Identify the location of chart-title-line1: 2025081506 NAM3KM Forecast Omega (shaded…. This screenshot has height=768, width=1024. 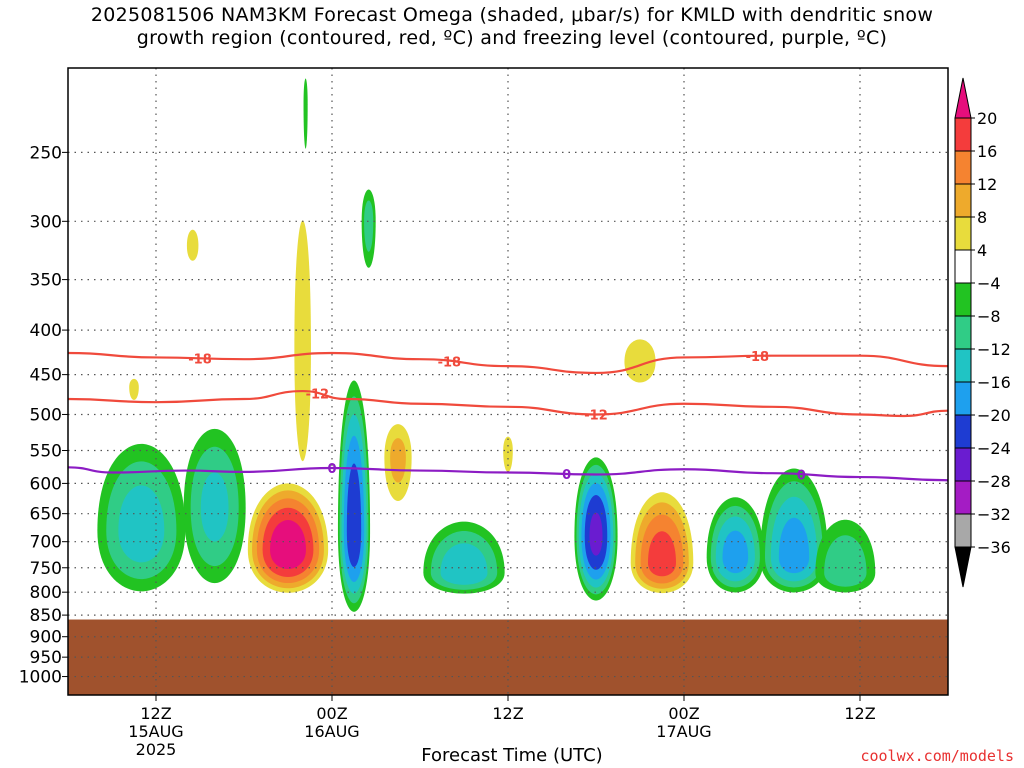
(512, 15).